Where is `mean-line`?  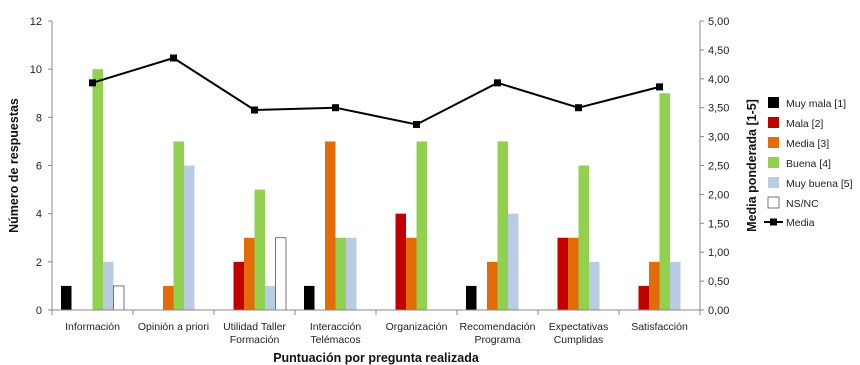
mean-line is located at coordinates (376, 91).